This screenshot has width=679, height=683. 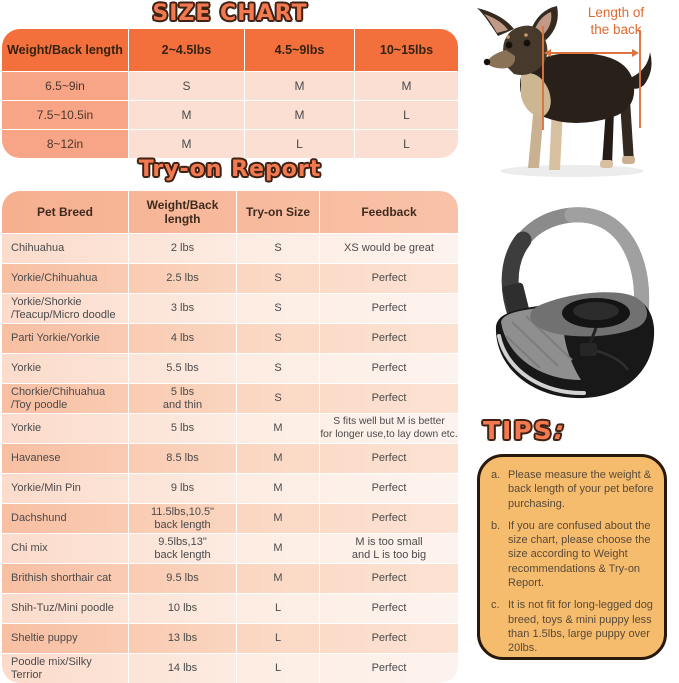 What do you see at coordinates (65, 115) in the screenshot?
I see `back-length-label-cell: 7.5~10.5in` at bounding box center [65, 115].